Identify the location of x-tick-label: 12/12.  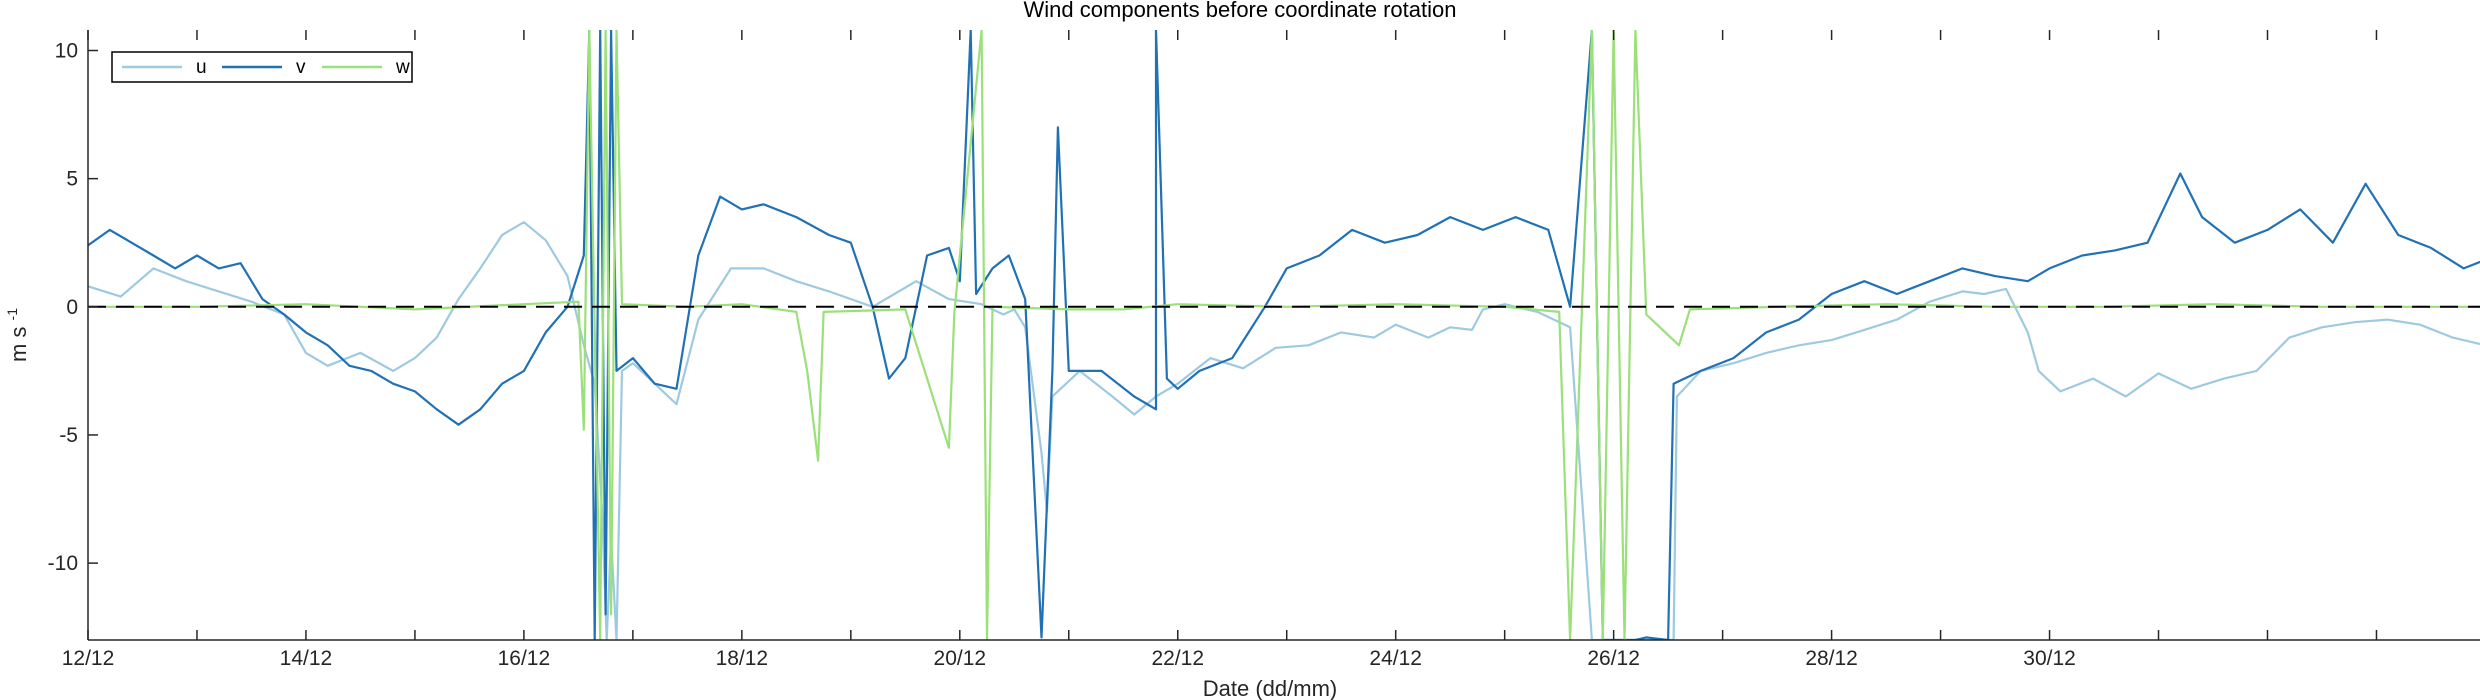
(88, 658).